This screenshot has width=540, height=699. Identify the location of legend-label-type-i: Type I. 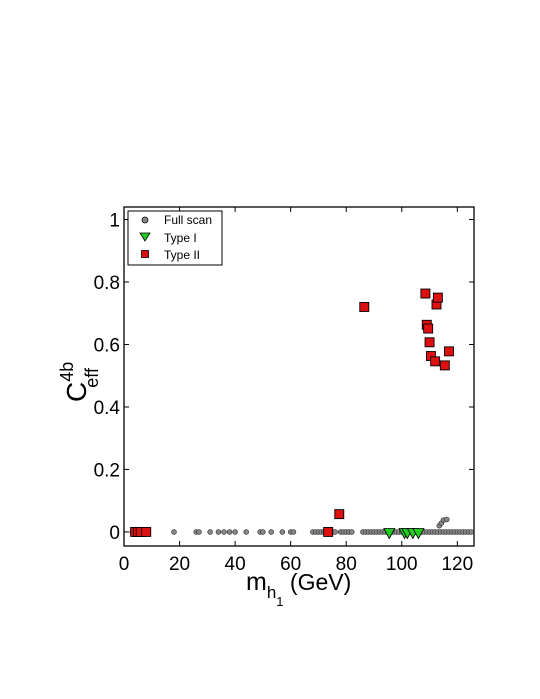
(180, 238).